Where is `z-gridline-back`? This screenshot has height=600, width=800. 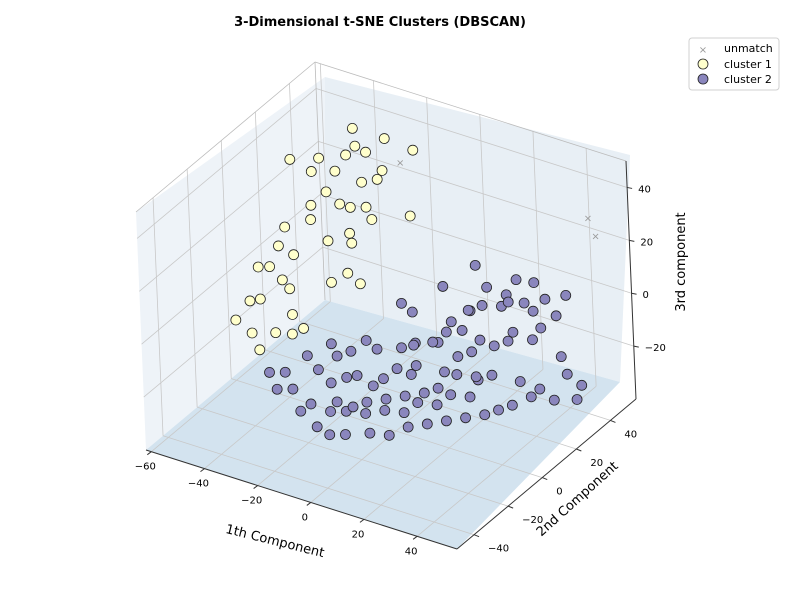
z-gridline-back is located at coordinates (476, 243).